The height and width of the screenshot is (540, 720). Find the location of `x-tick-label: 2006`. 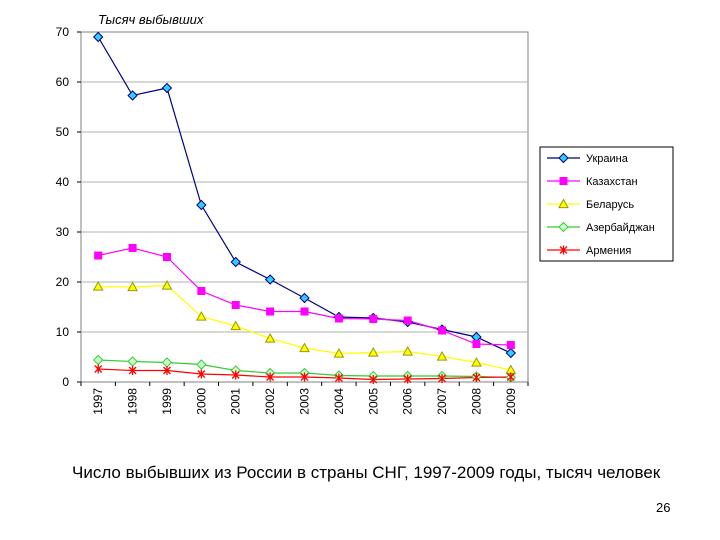

x-tick-label: 2006 is located at coordinates (408, 401).